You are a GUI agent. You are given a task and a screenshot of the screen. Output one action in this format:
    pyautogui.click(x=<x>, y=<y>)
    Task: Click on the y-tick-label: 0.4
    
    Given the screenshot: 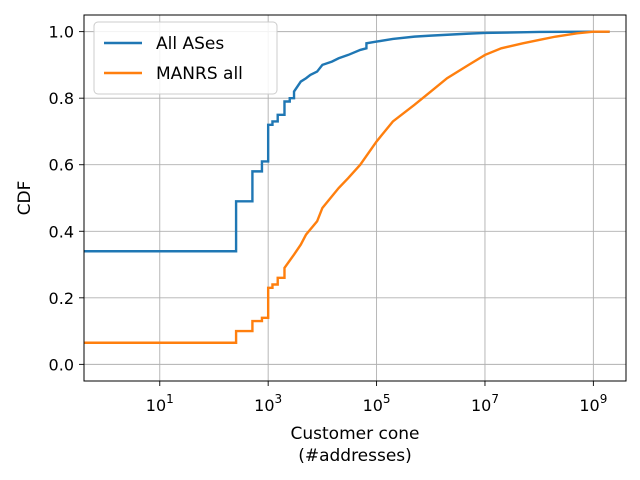 What is the action you would take?
    pyautogui.click(x=61, y=231)
    